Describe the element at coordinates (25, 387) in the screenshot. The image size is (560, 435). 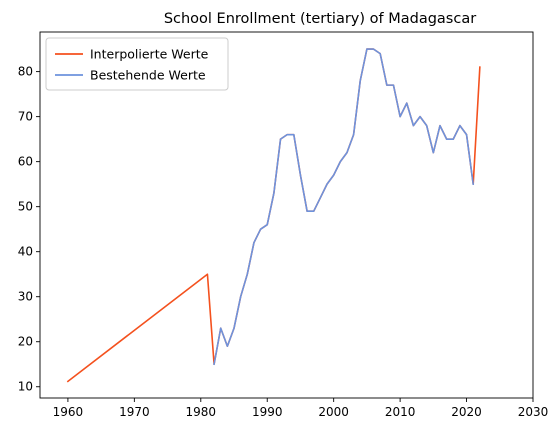
I see `y-tick-label: 10` at that location.